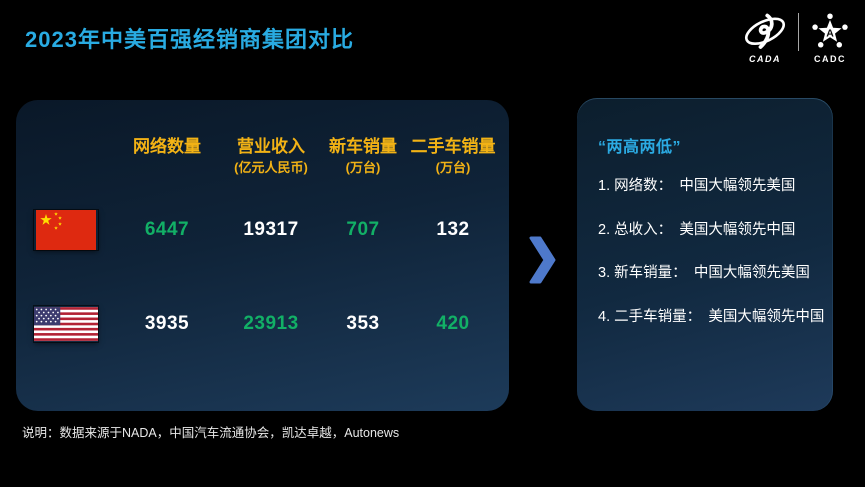  Describe the element at coordinates (271, 156) in the screenshot. I see `column-header-revenue: 营业收入 (亿元人民币)` at that location.